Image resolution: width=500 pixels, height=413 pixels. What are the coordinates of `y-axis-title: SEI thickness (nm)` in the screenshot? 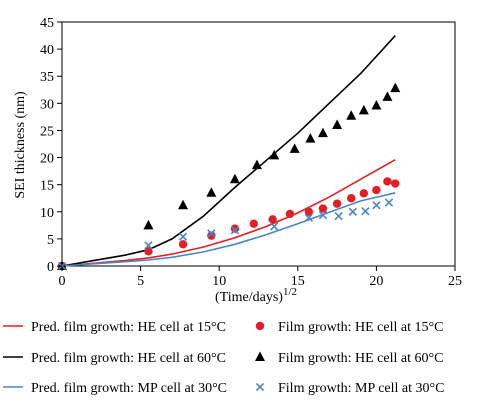 It's located at (20, 145).